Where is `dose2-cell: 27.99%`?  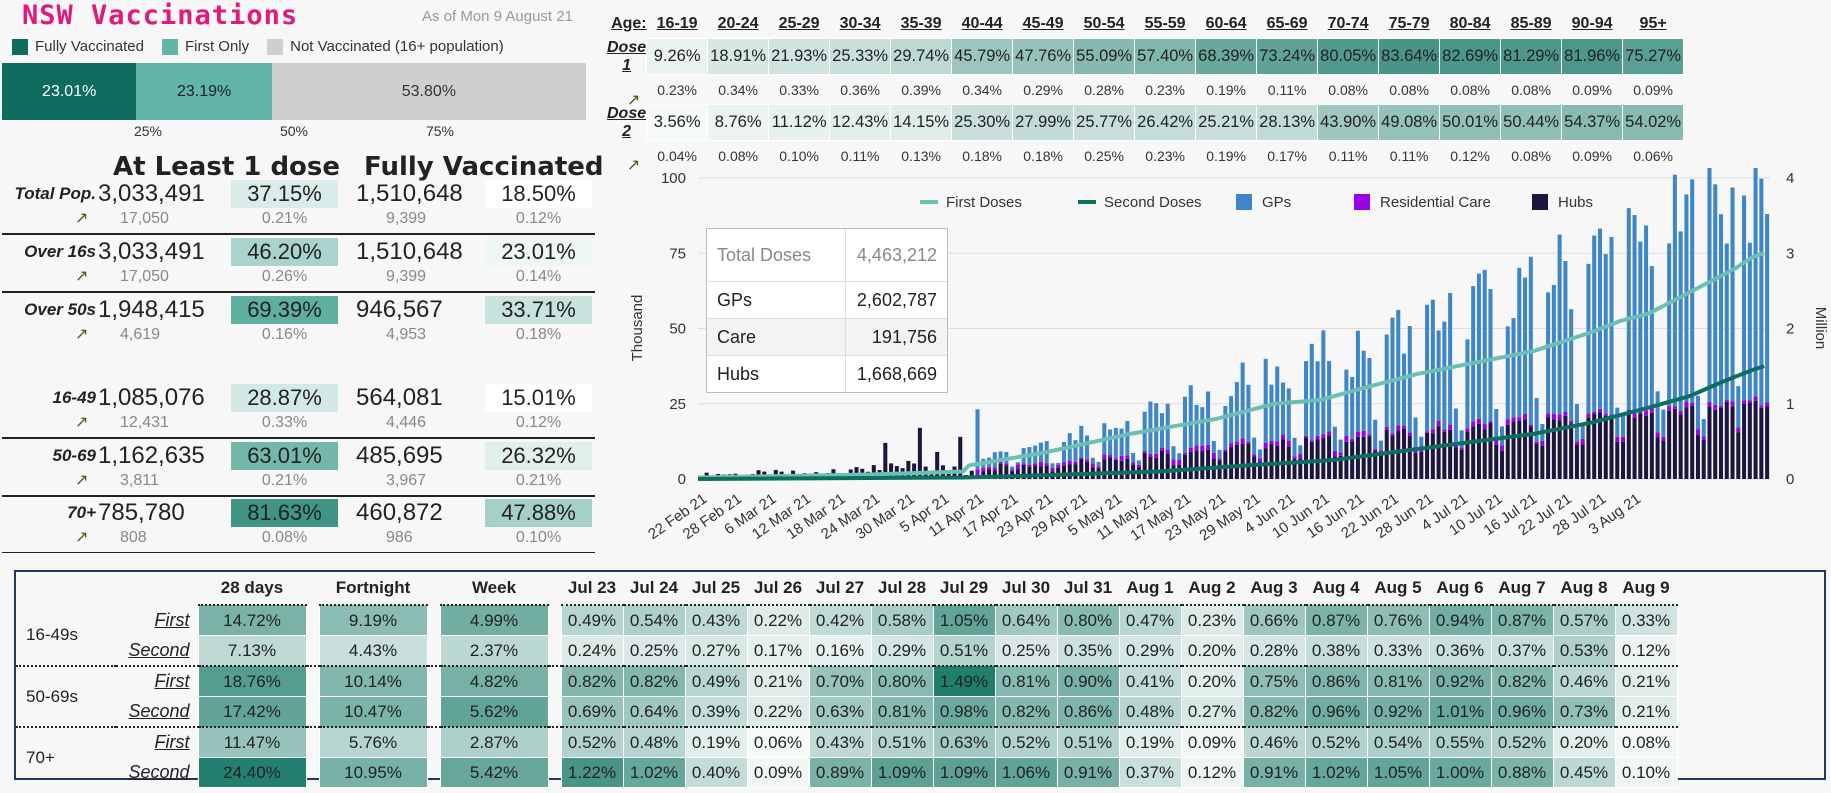 dose2-cell: 27.99% is located at coordinates (1043, 122).